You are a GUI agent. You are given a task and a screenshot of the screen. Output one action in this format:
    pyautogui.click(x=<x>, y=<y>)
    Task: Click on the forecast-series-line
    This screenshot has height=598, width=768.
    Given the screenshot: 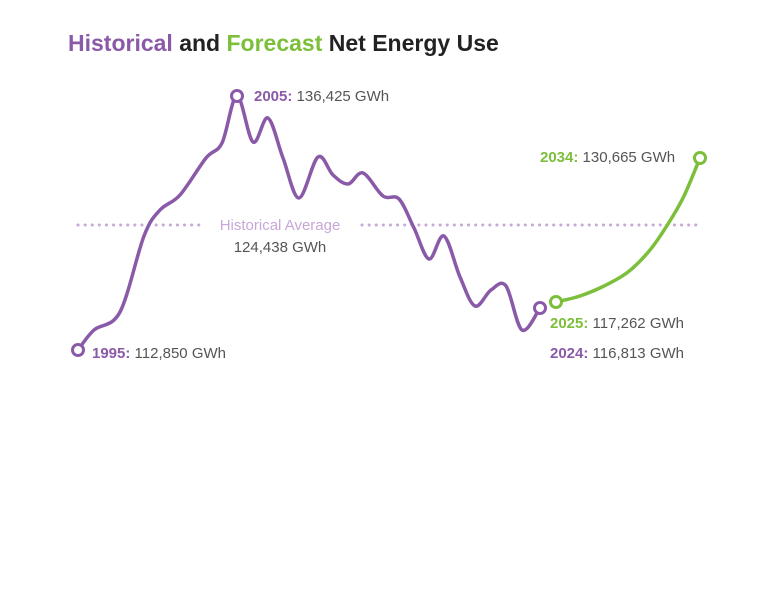 What is the action you would take?
    pyautogui.click(x=628, y=230)
    